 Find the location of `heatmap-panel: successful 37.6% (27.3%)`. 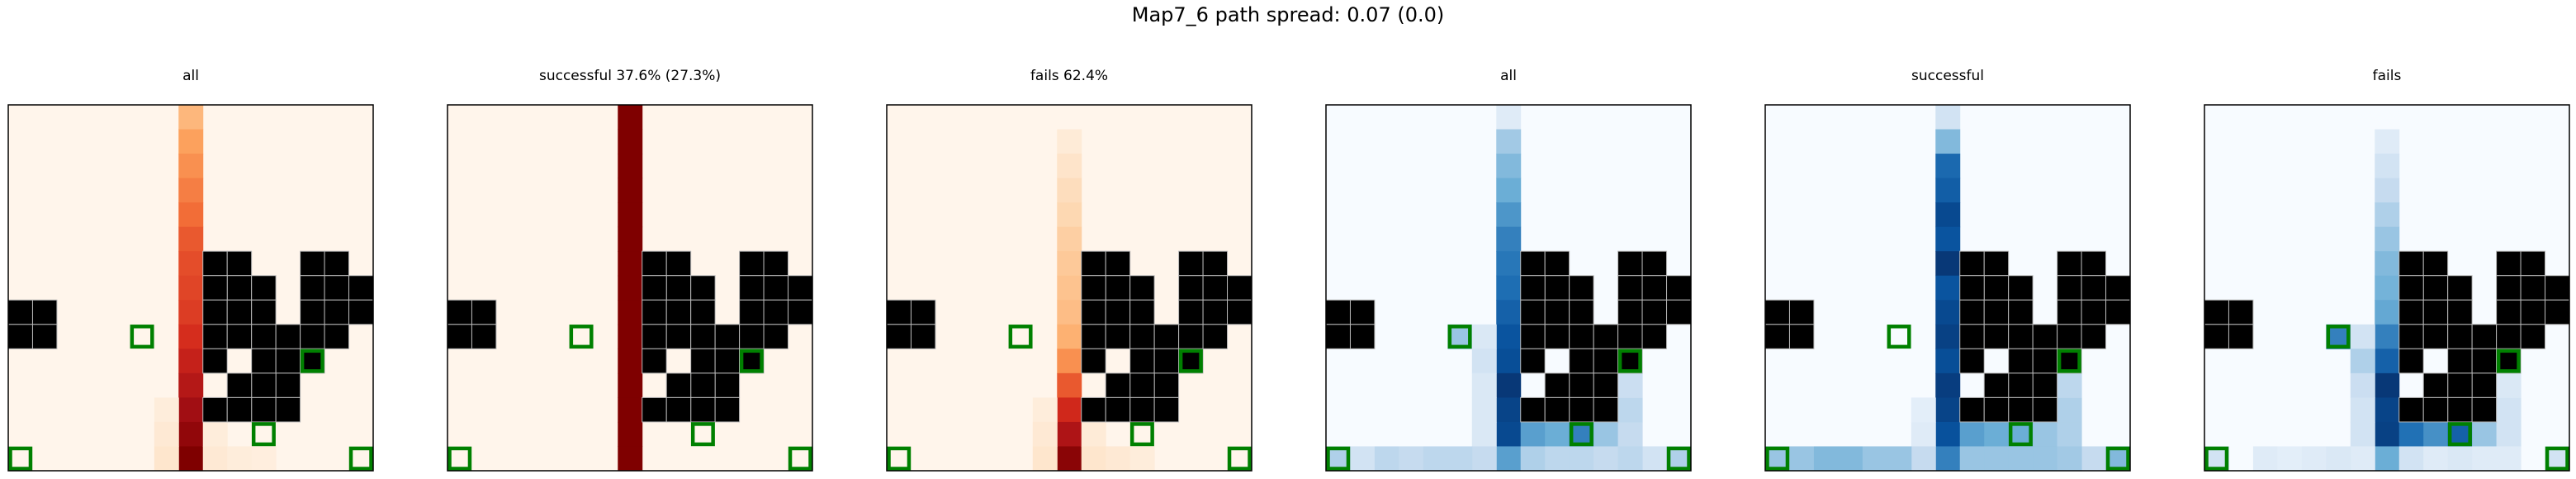

heatmap-panel: successful 37.6% (27.3%) is located at coordinates (630, 270).